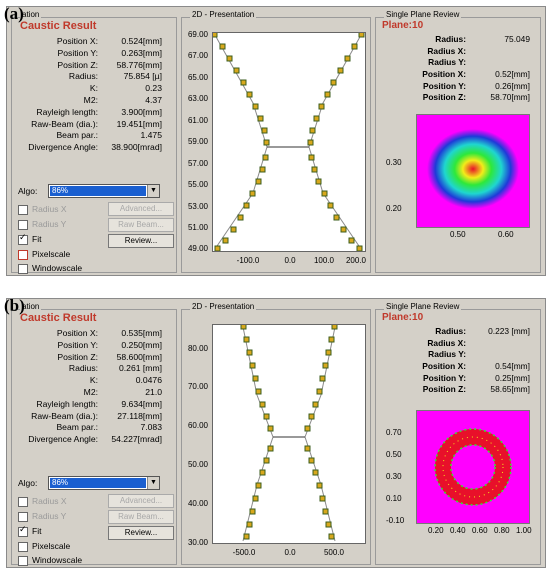 This screenshot has height=575, width=550. What do you see at coordinates (197, 98) in the screenshot?
I see `y-tick-label: 63.00` at bounding box center [197, 98].